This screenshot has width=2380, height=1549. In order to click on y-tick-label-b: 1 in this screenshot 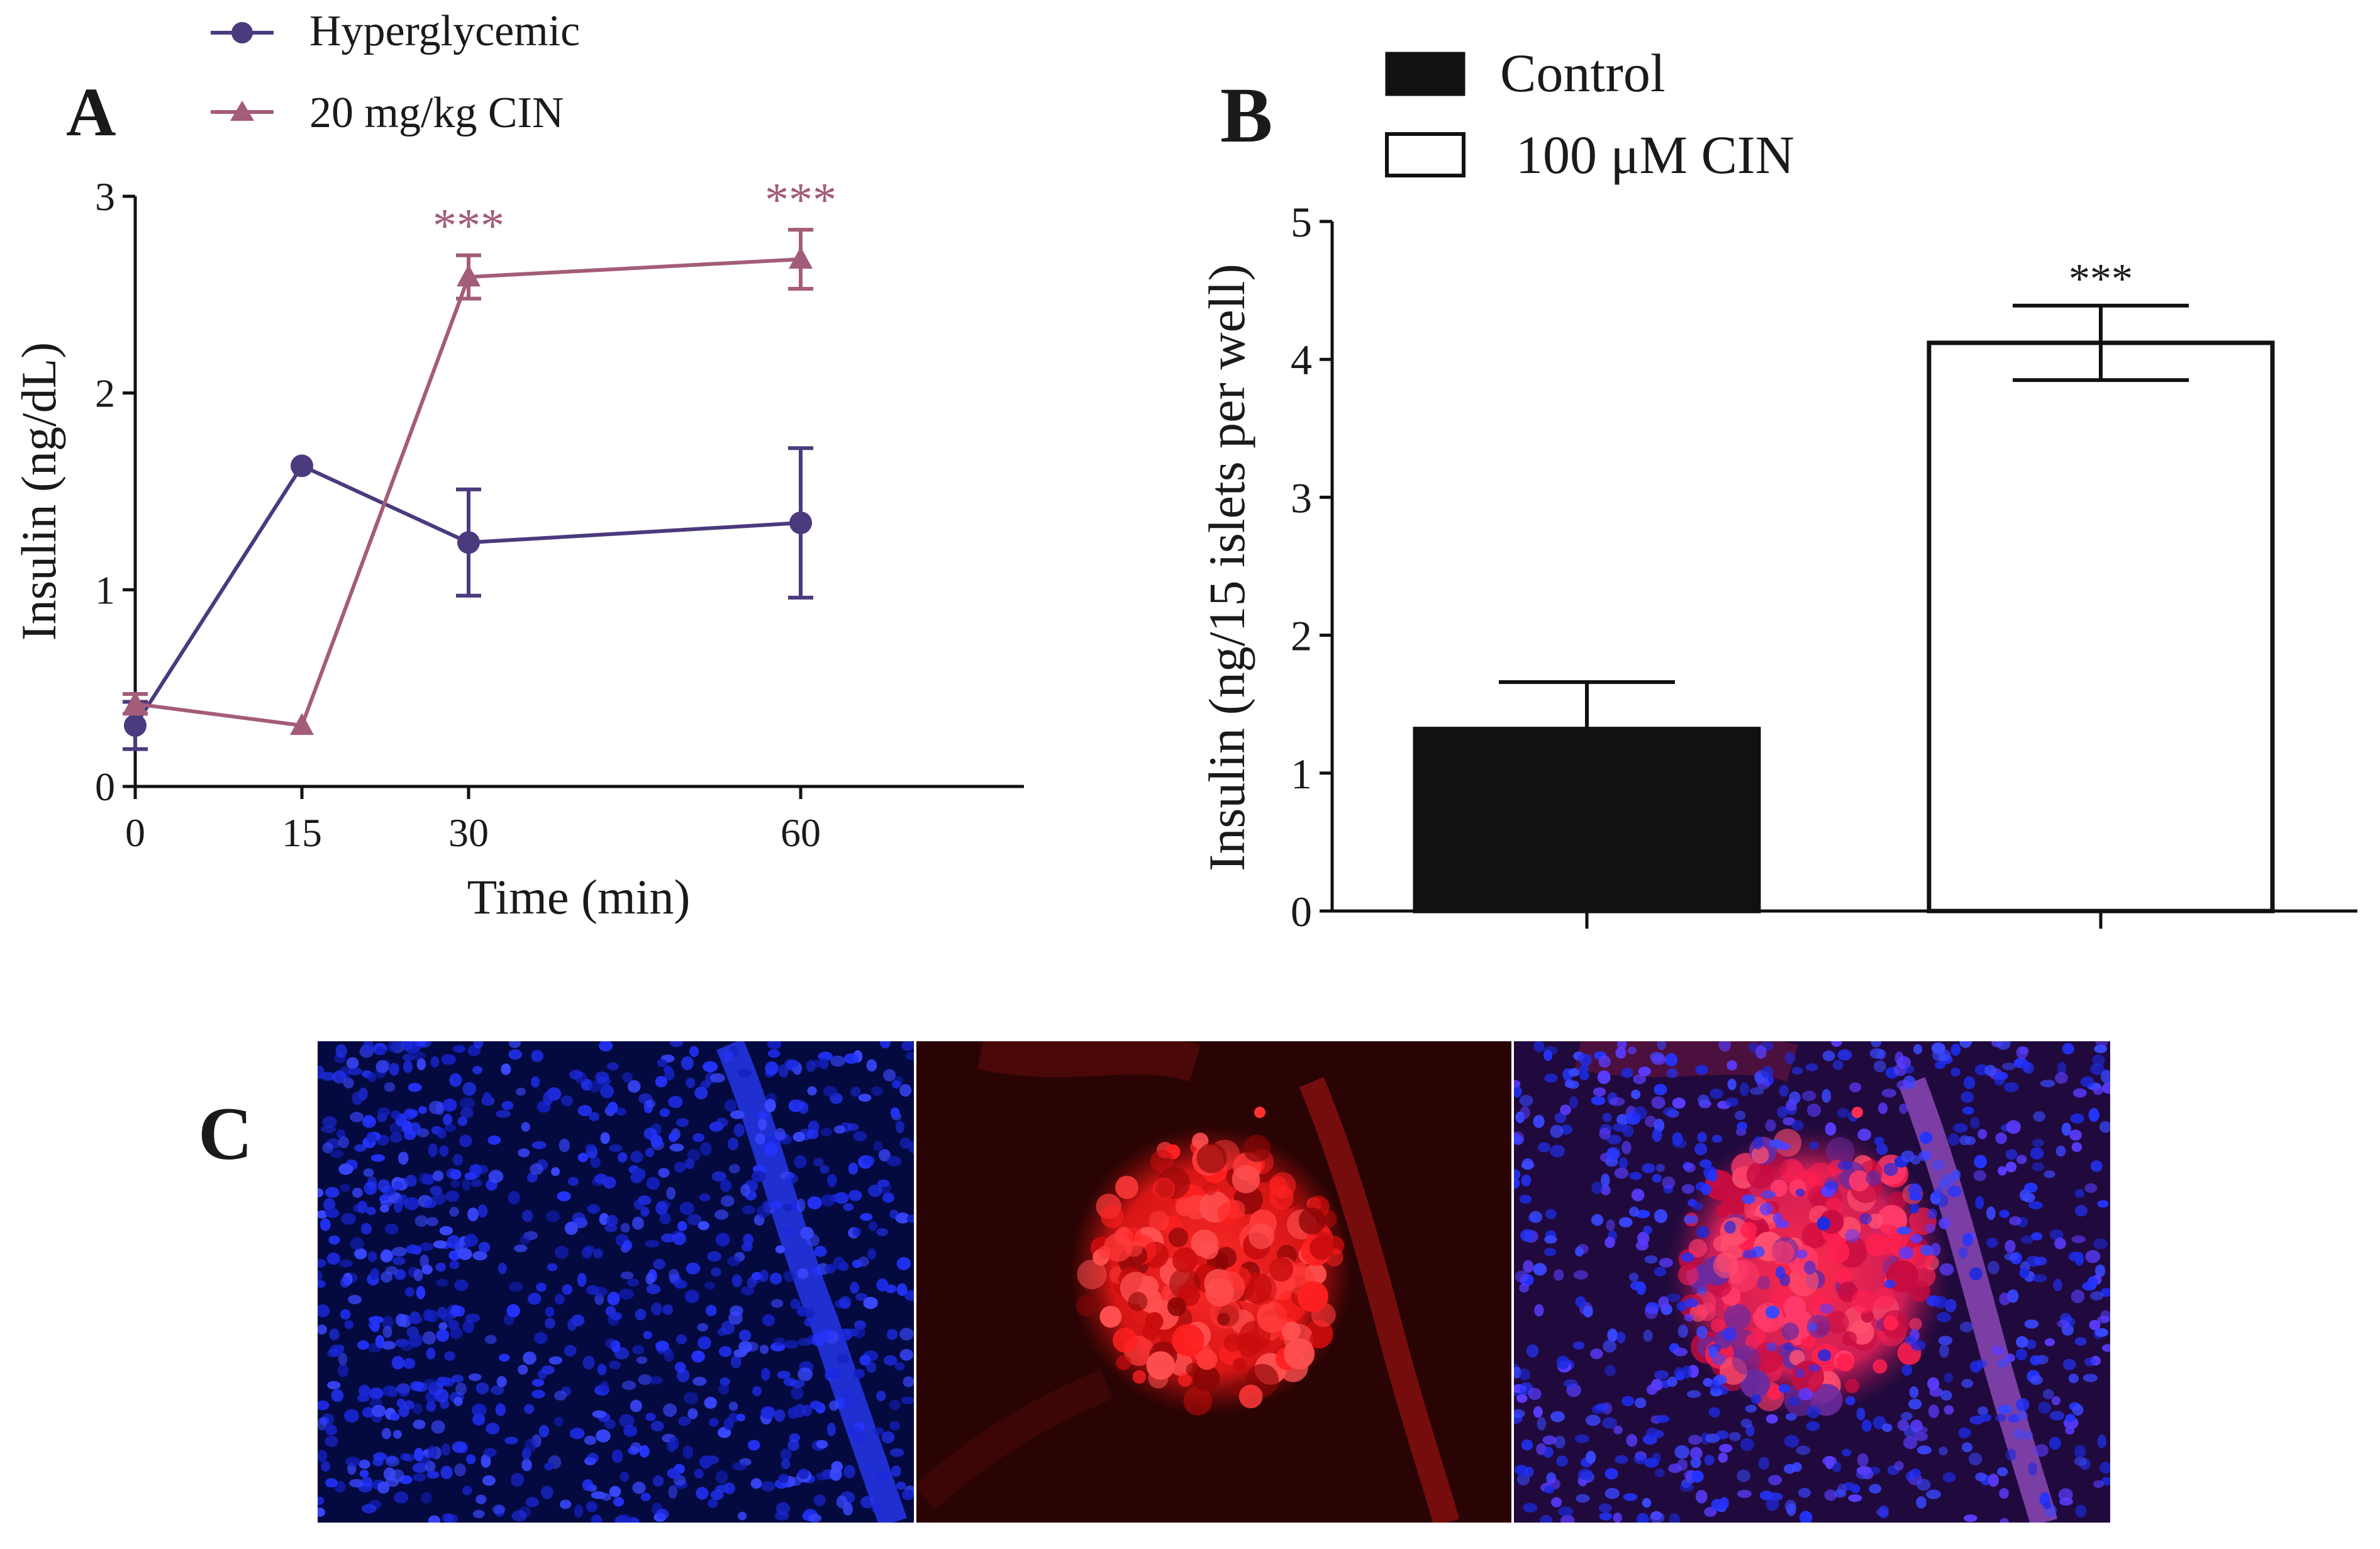, I will do `click(1301, 774)`.